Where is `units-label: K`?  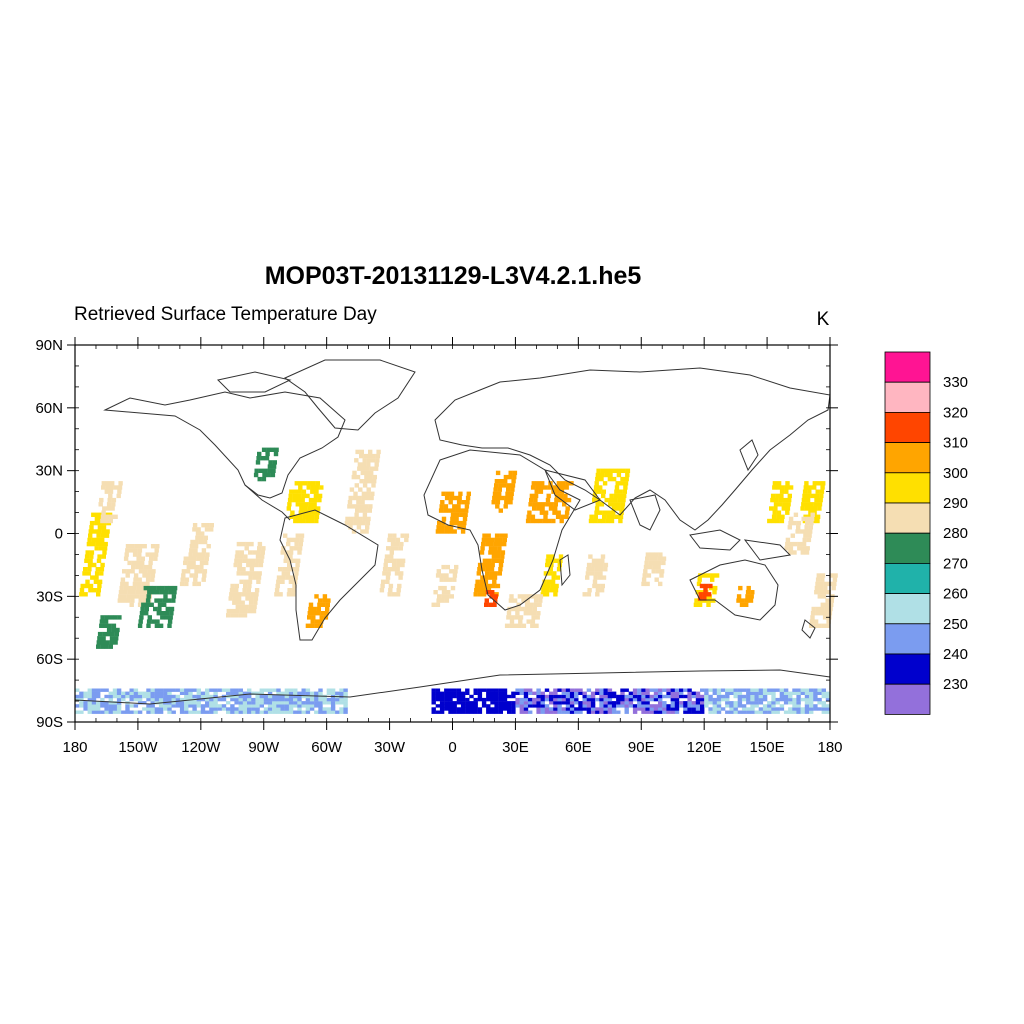 units-label: K is located at coordinates (823, 319).